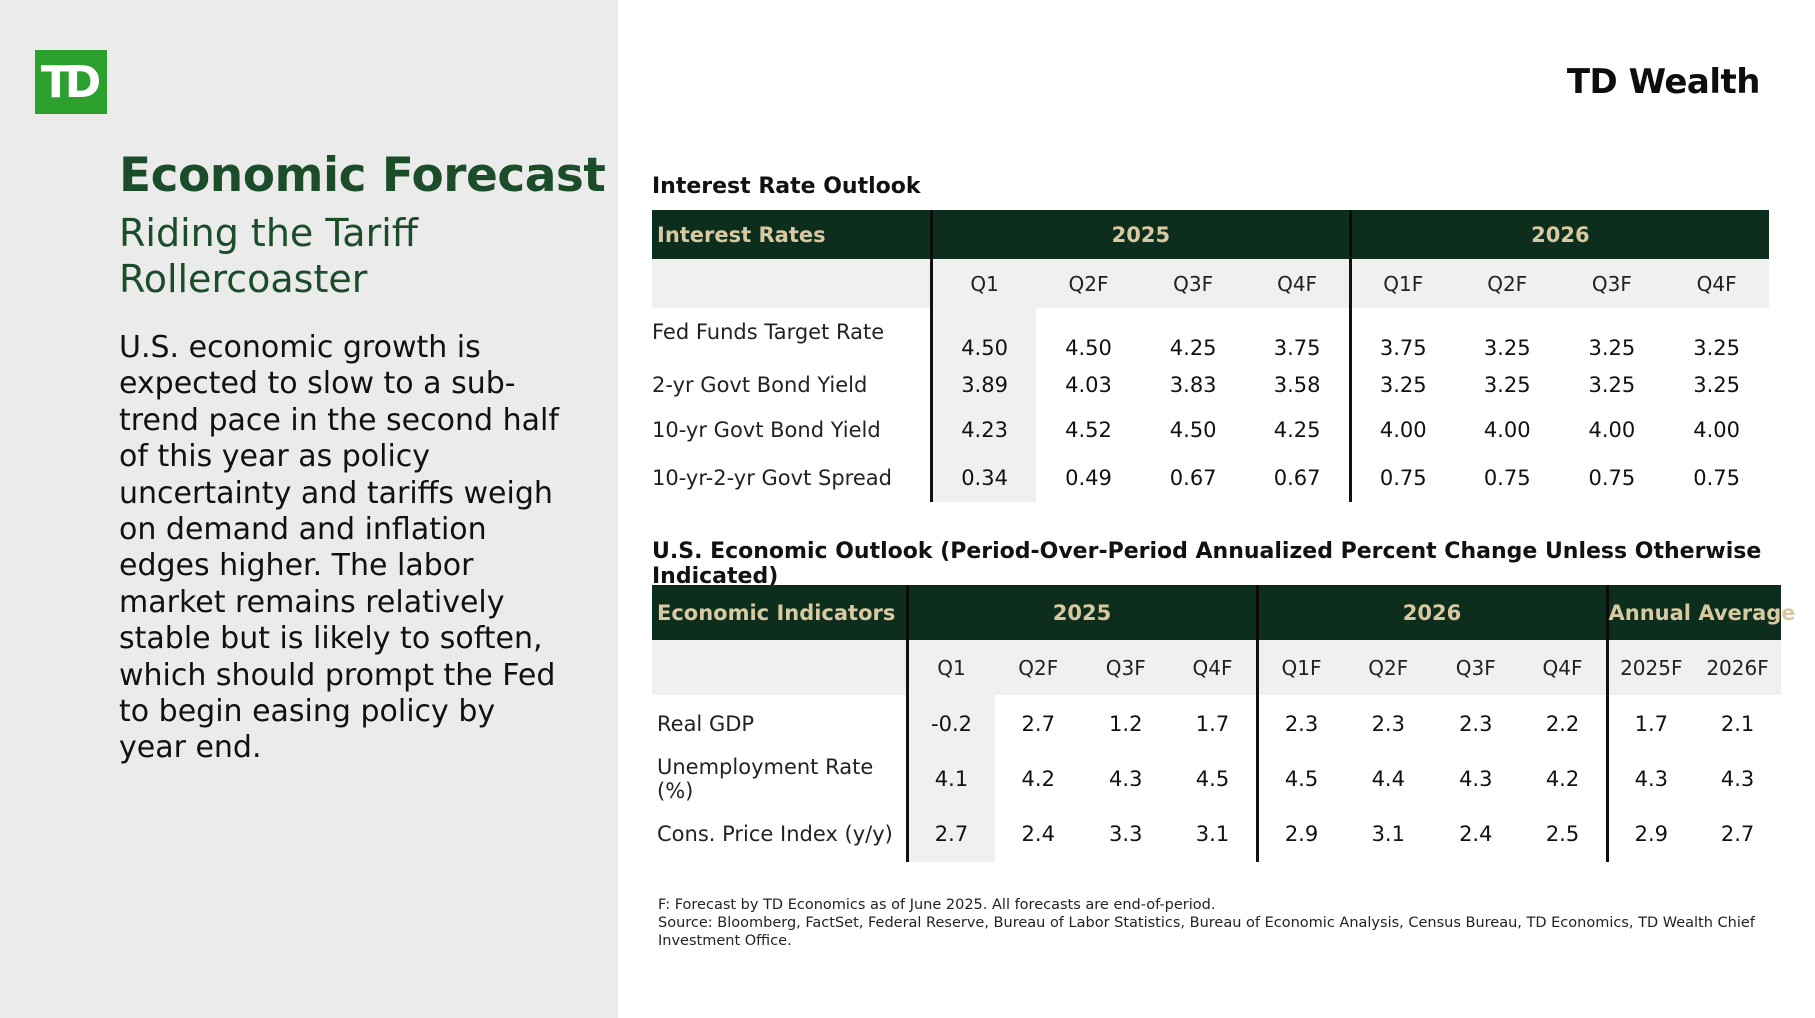 The height and width of the screenshot is (1018, 1815). What do you see at coordinates (766, 430) in the screenshot?
I see `row-label: 10-yr Govt Bond Yield` at bounding box center [766, 430].